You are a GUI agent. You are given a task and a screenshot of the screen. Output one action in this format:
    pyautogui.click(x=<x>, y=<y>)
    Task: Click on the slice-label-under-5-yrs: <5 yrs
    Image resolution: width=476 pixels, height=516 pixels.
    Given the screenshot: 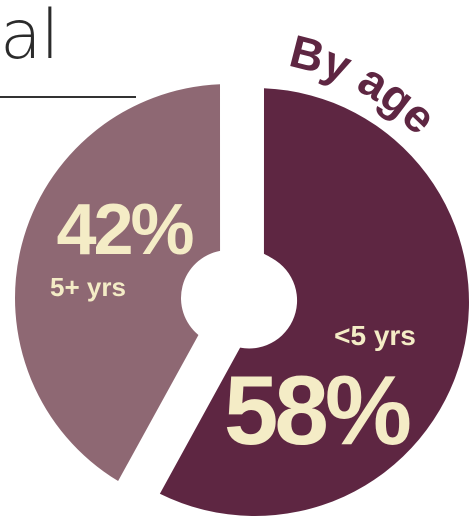 What is the action you would take?
    pyautogui.click(x=375, y=335)
    